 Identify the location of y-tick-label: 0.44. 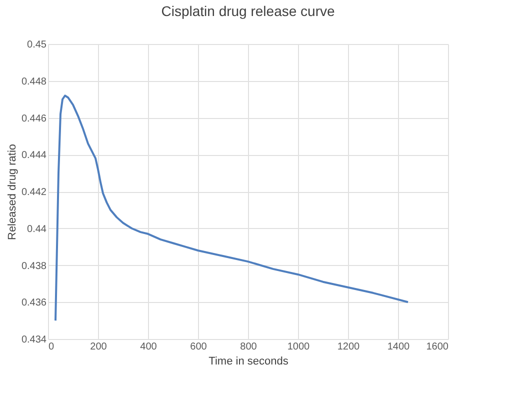
(37, 229).